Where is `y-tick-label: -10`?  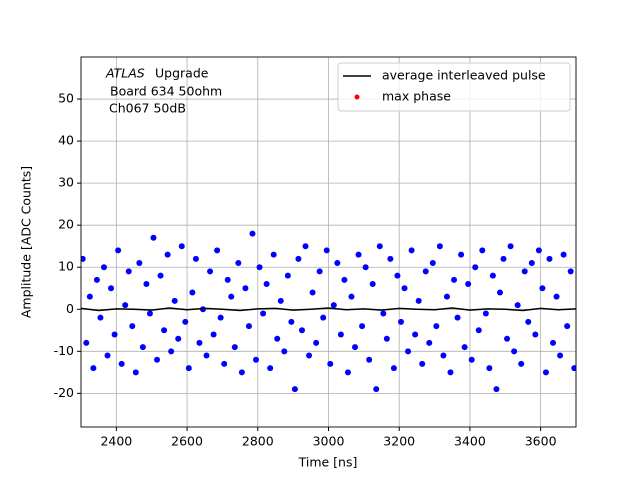 y-tick-label: -10 is located at coordinates (64, 350).